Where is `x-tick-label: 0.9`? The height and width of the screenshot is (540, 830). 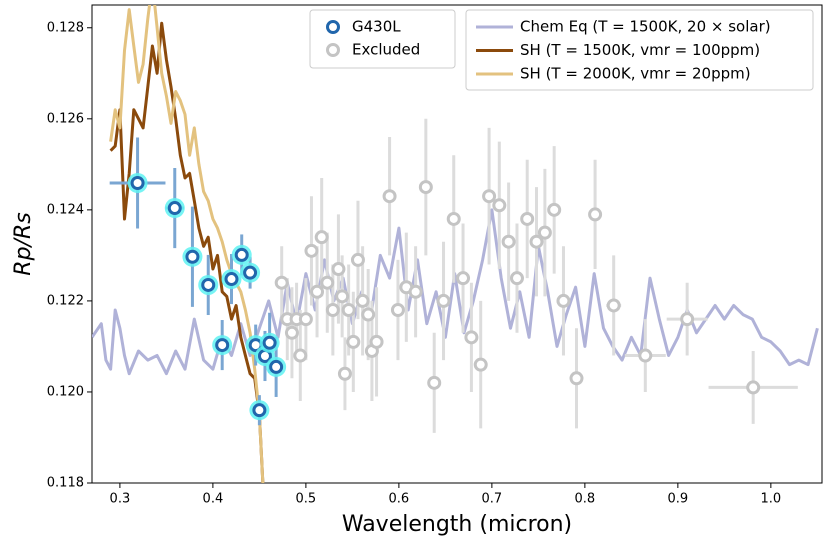 x-tick-label: 0.9 is located at coordinates (678, 499).